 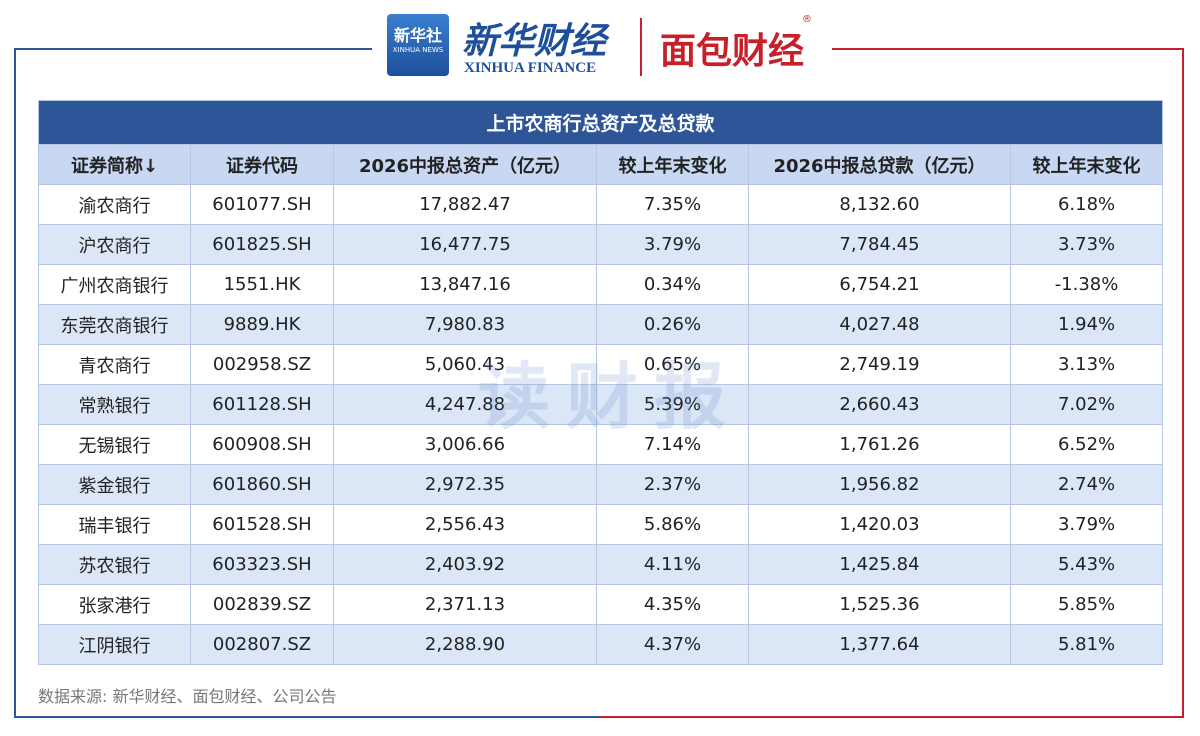 What do you see at coordinates (465, 284) in the screenshot?
I see `cell: 13,847.16` at bounding box center [465, 284].